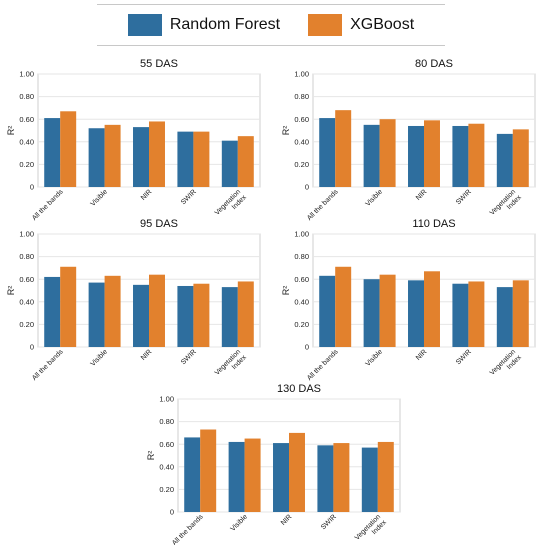 The height and width of the screenshot is (545, 550). Describe the element at coordinates (144, 25) in the screenshot. I see `legend-swatch-random-forest` at that location.